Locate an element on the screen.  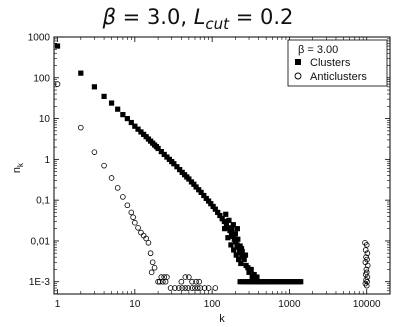
legend-label-anticlusters: Anticlusters is located at coordinates (338, 77).